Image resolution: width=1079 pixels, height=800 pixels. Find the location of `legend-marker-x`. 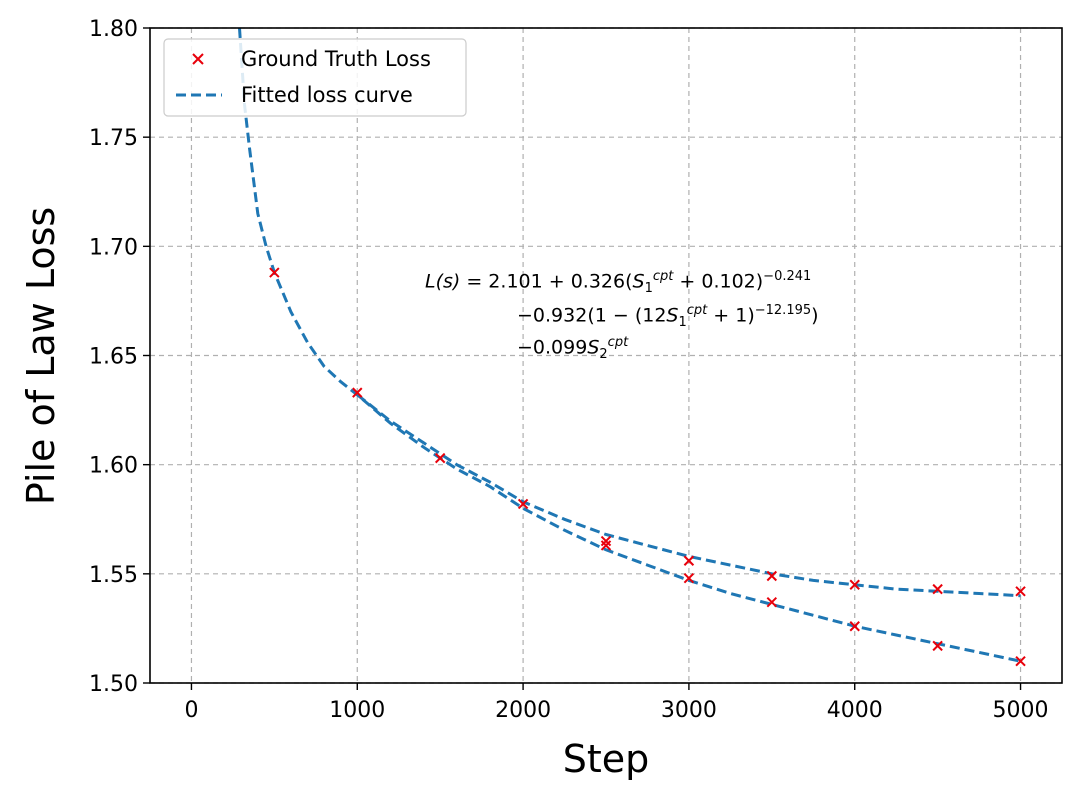

legend-marker-x is located at coordinates (198, 59).